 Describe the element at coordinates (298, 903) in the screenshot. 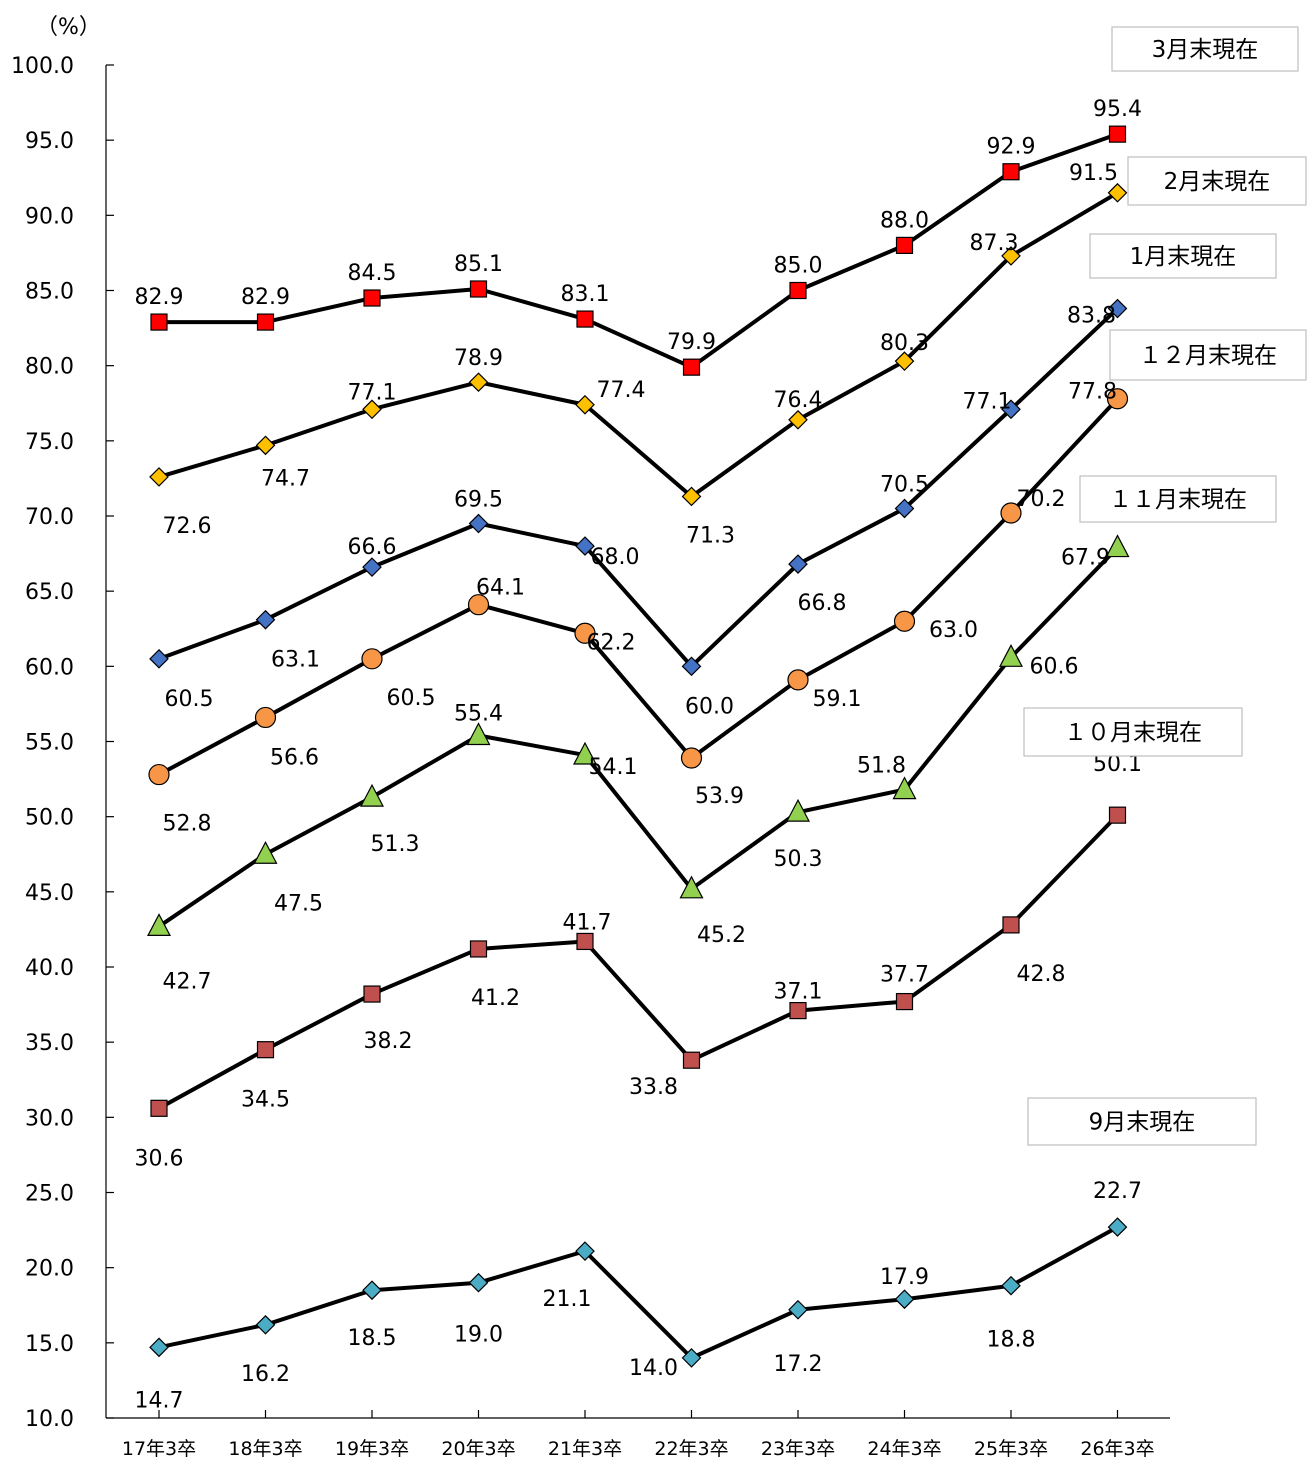

I see `data-label: 47.5` at that location.